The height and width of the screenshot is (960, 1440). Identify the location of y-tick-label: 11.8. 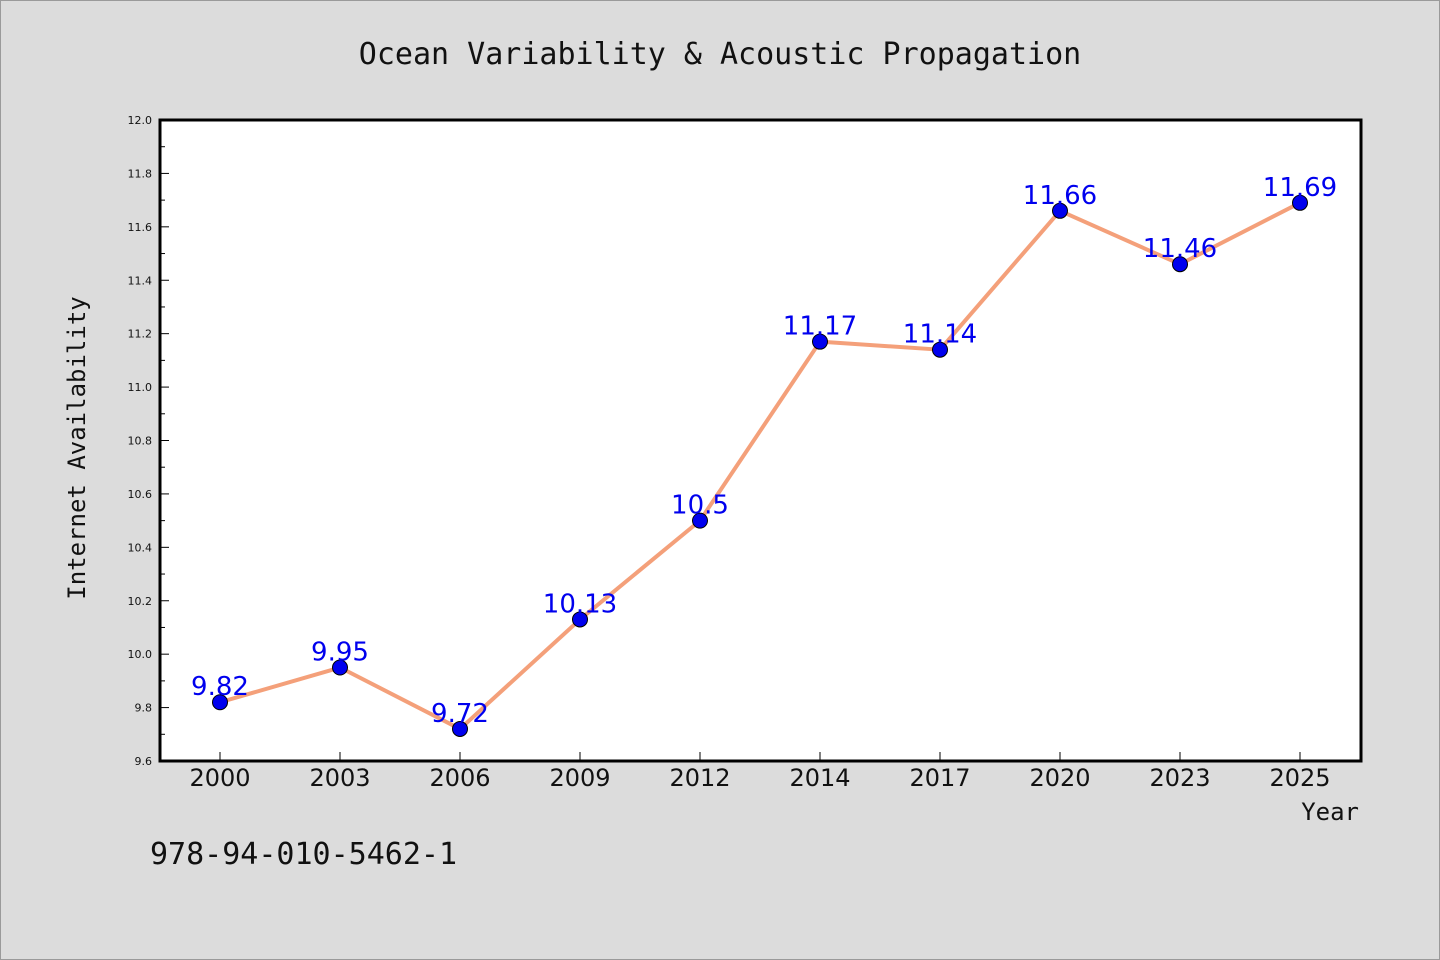
(140, 173).